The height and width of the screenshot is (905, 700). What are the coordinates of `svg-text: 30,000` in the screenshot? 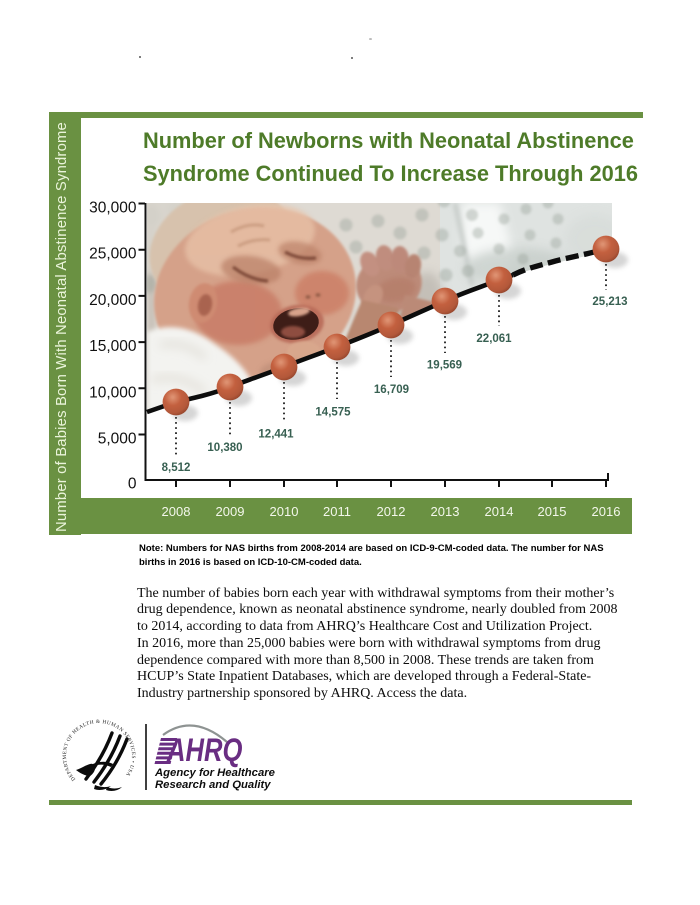 It's located at (113, 208).